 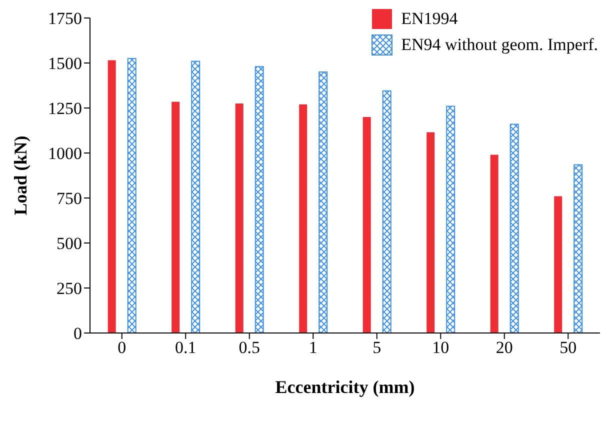 What do you see at coordinates (65, 18) in the screenshot?
I see `y-tick-label: 1750` at bounding box center [65, 18].